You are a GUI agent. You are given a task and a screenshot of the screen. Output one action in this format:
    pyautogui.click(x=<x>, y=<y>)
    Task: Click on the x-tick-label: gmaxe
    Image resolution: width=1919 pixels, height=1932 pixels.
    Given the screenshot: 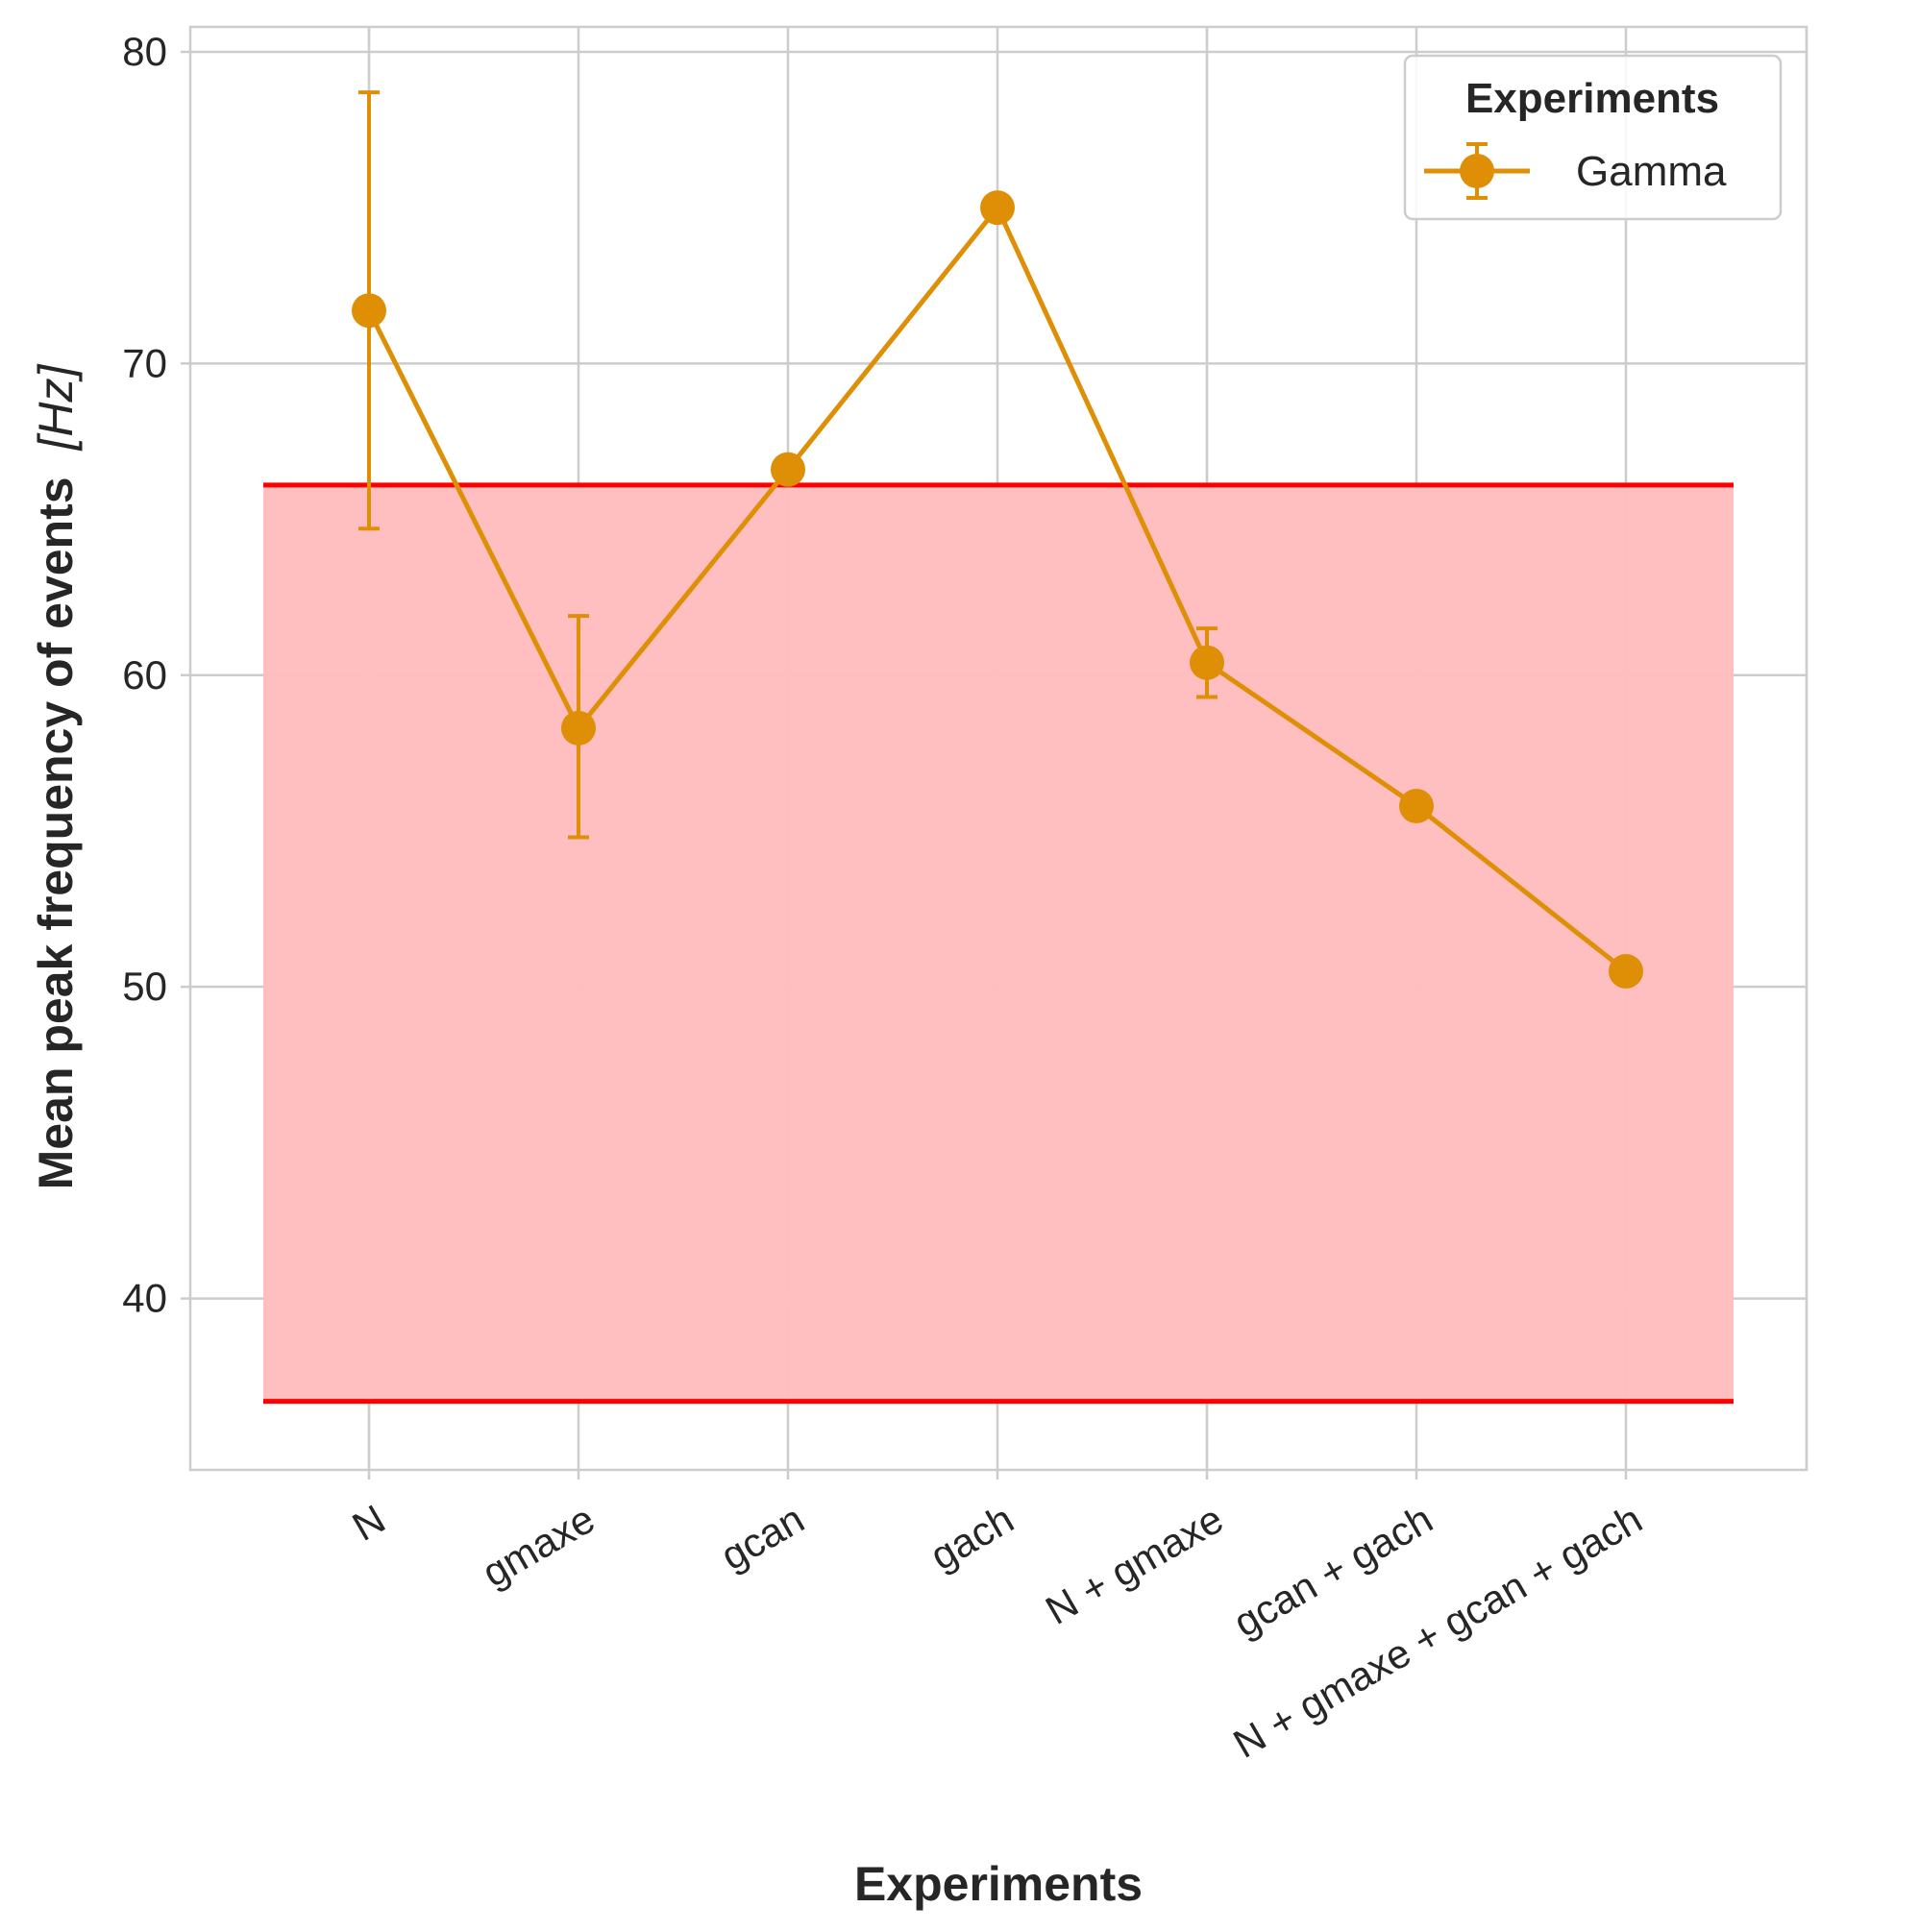 What is the action you would take?
    pyautogui.click(x=539, y=1546)
    